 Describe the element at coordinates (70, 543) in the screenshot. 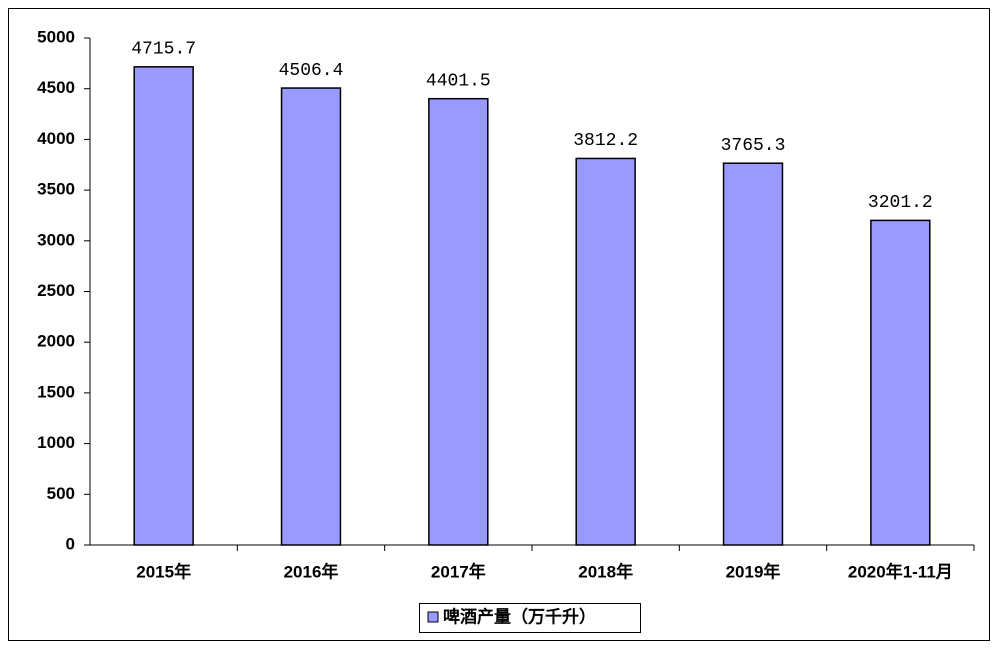

I see `y-tick-label: 0` at that location.